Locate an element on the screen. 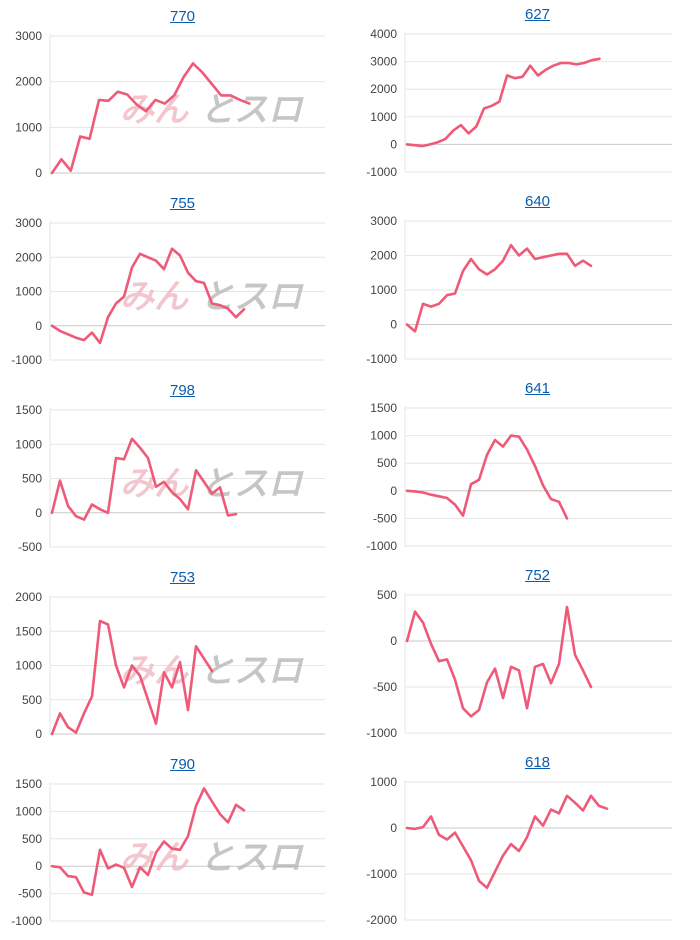 Image resolution: width=700 pixels, height=940 pixels. line-chart: -1000 0 1000 2000 3000 みんとスロ is located at coordinates (168, 291).